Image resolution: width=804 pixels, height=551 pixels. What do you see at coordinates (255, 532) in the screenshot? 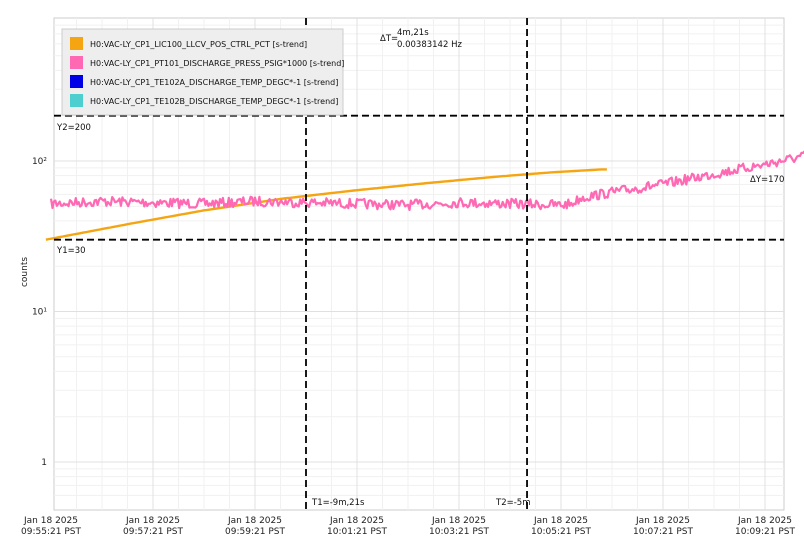
I see `x-tick-label: 09:59:21 PST` at bounding box center [255, 532].